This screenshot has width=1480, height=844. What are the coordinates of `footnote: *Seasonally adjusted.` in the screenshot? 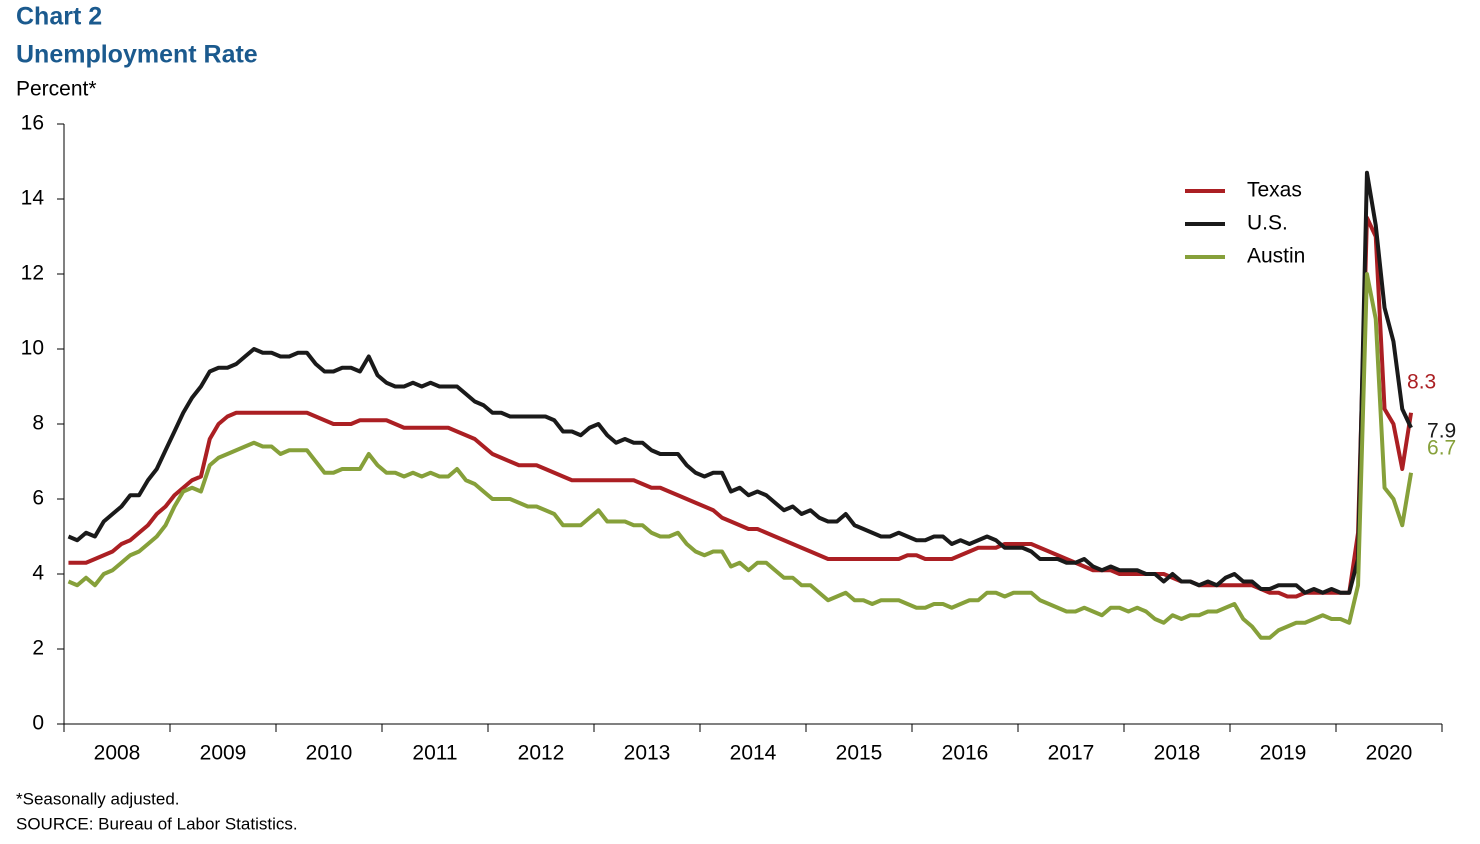 It's located at (98, 798).